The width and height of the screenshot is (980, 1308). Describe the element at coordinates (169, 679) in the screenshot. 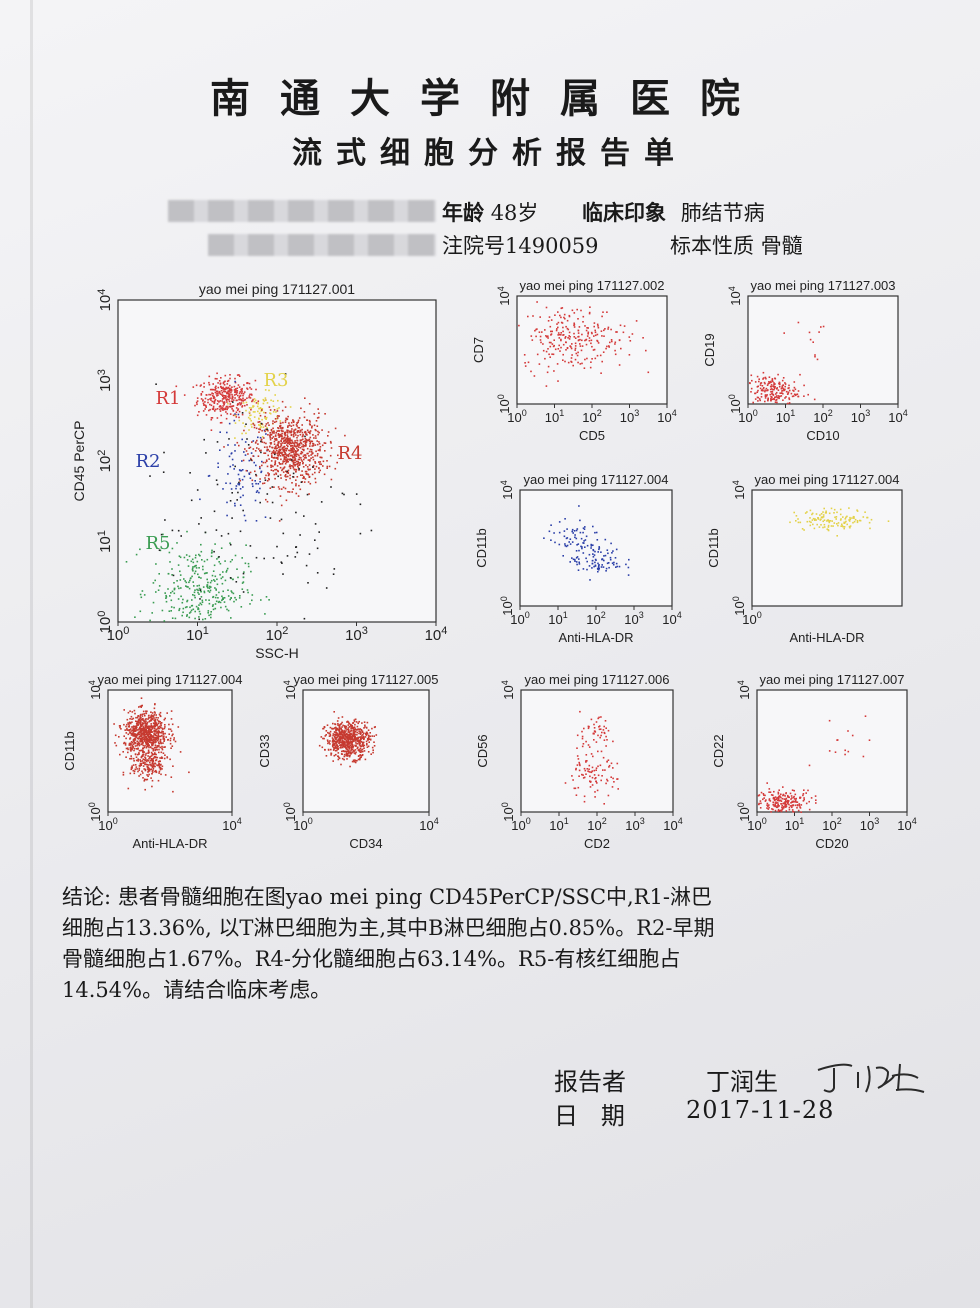

I see `plot-title: yao mei ping 171127.004` at that location.